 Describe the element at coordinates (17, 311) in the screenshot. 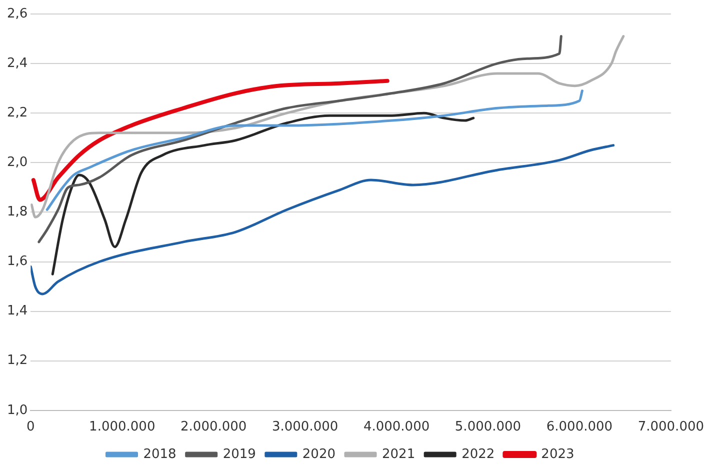

I see `y-tick-label: 1,4` at that location.